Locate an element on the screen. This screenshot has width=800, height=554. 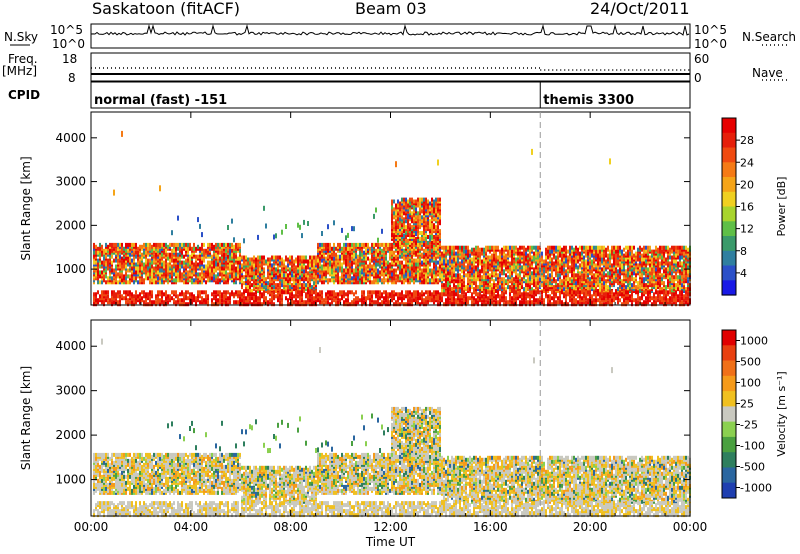
nave-tick-bottom: 0 is located at coordinates (698, 78).